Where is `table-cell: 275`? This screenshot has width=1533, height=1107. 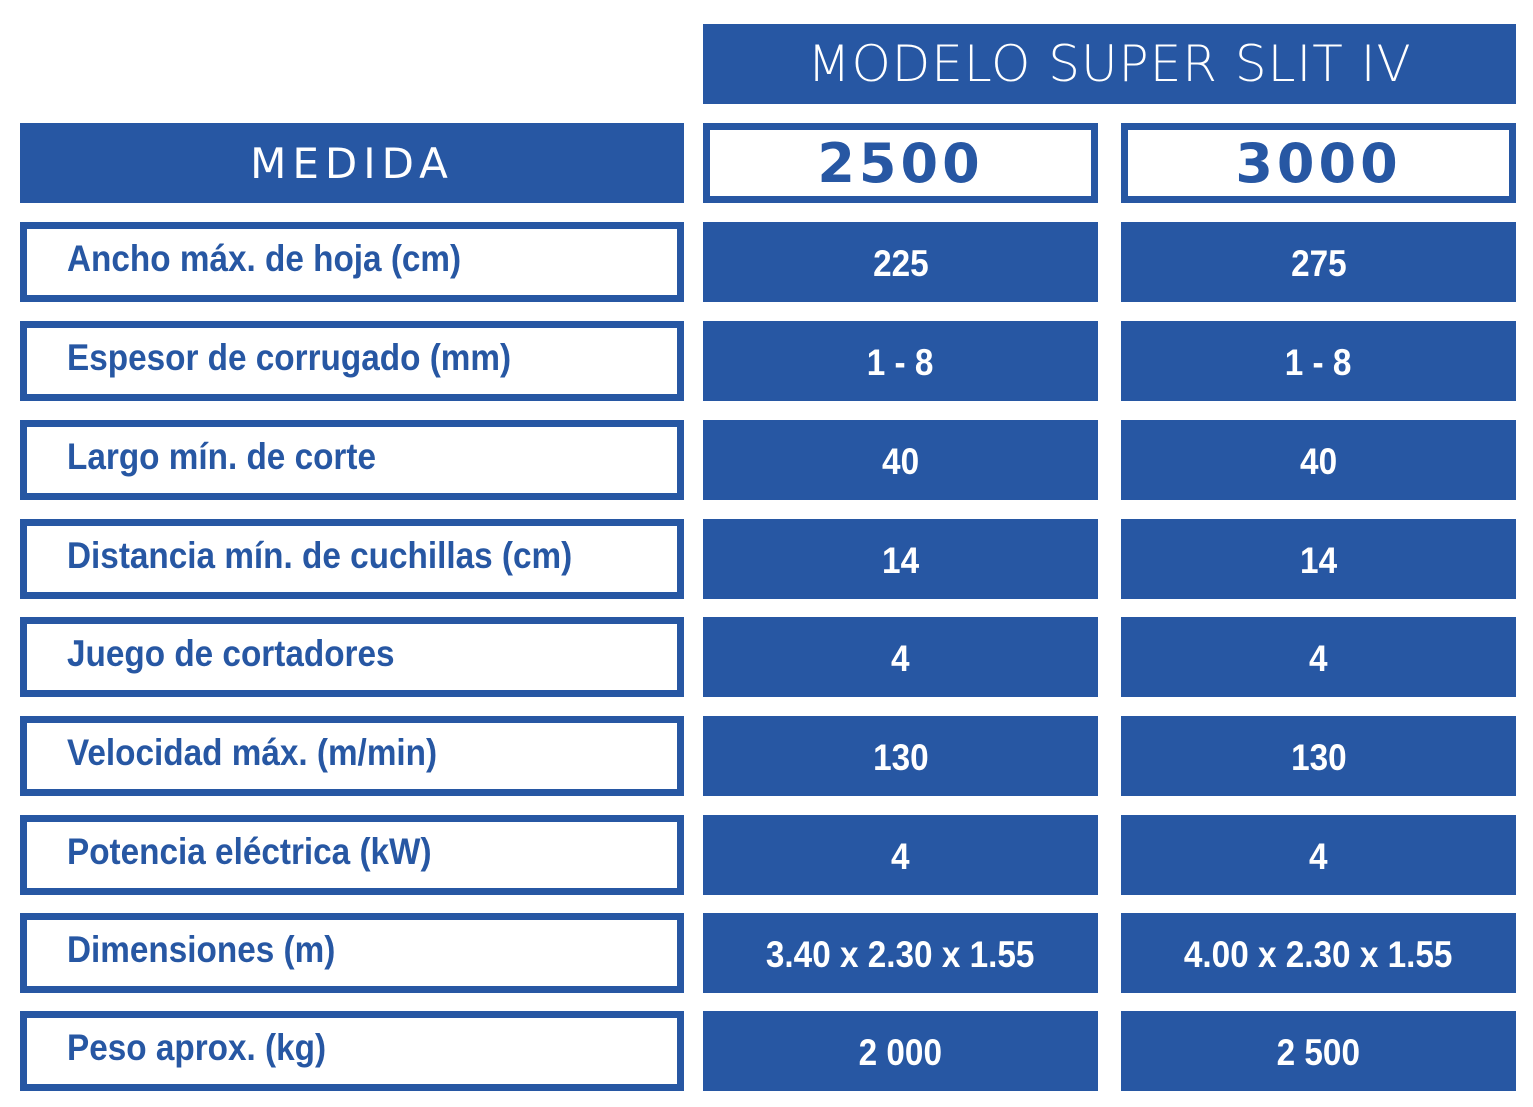
table-cell: 275 is located at coordinates (1318, 262).